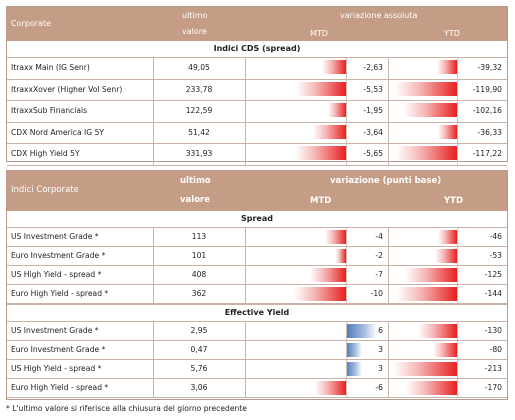 This screenshot has height=420, width=515. Describe the element at coordinates (257, 331) in the screenshot. I see `table-row: US Investment Grade * 2,95 6 -130` at that location.